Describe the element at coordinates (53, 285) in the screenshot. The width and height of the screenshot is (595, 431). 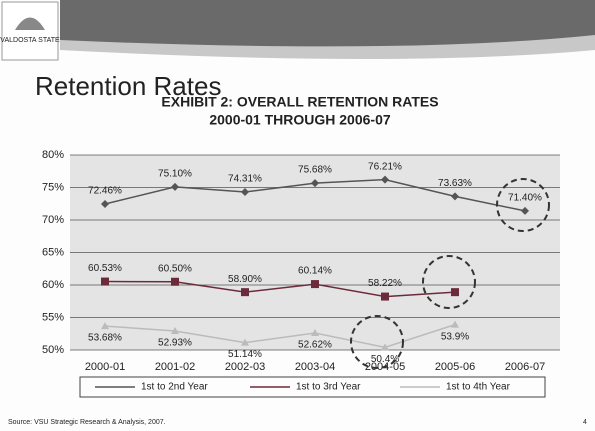
I see `y-tick-label: 60%` at that location.